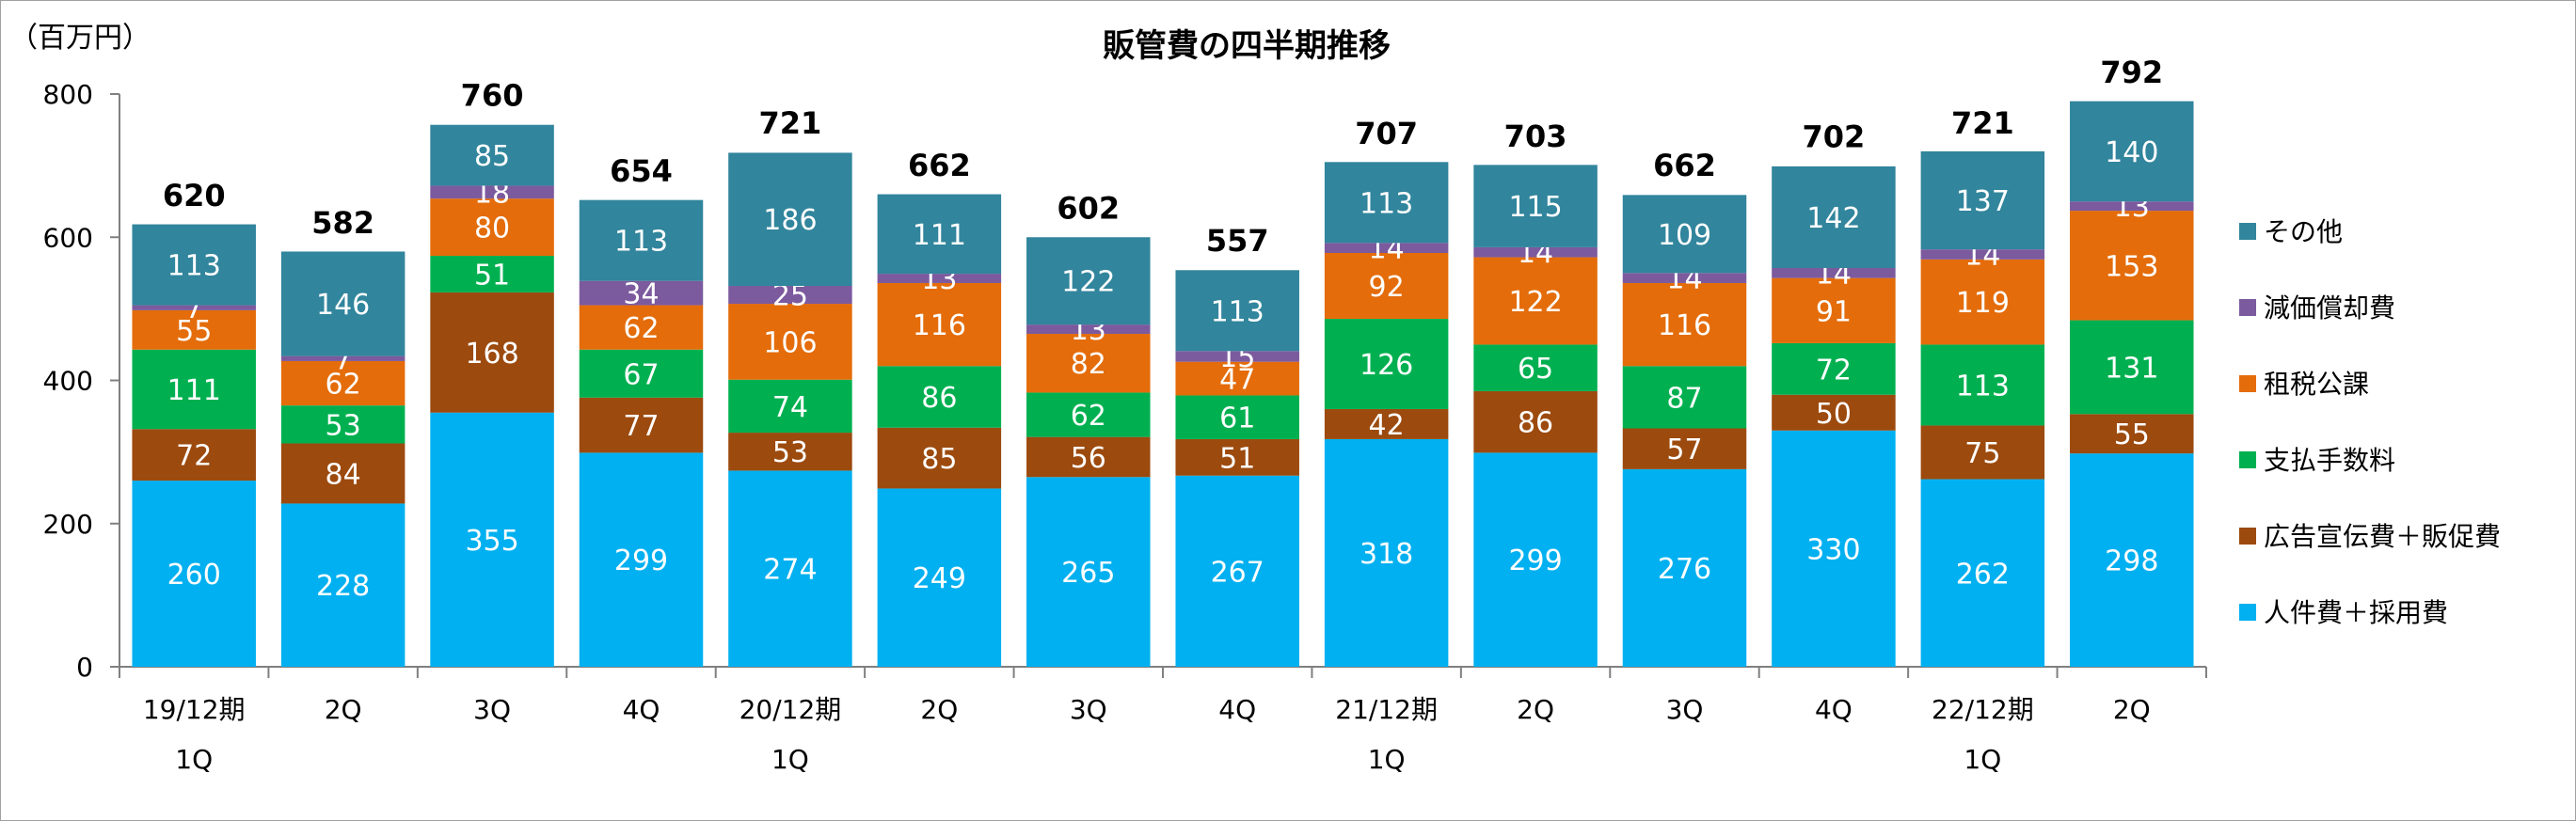 The width and height of the screenshot is (2576, 821). Describe the element at coordinates (84, 667) in the screenshot. I see `y-tick-label: 0` at that location.